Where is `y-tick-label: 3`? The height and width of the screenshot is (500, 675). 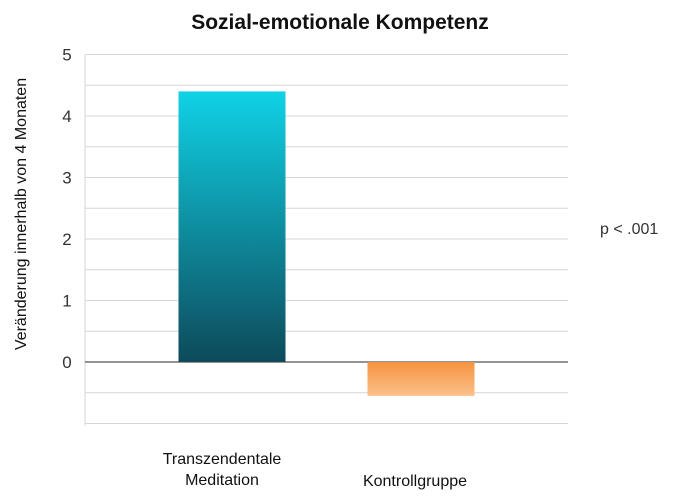 y-tick-label: 3 is located at coordinates (66, 178).